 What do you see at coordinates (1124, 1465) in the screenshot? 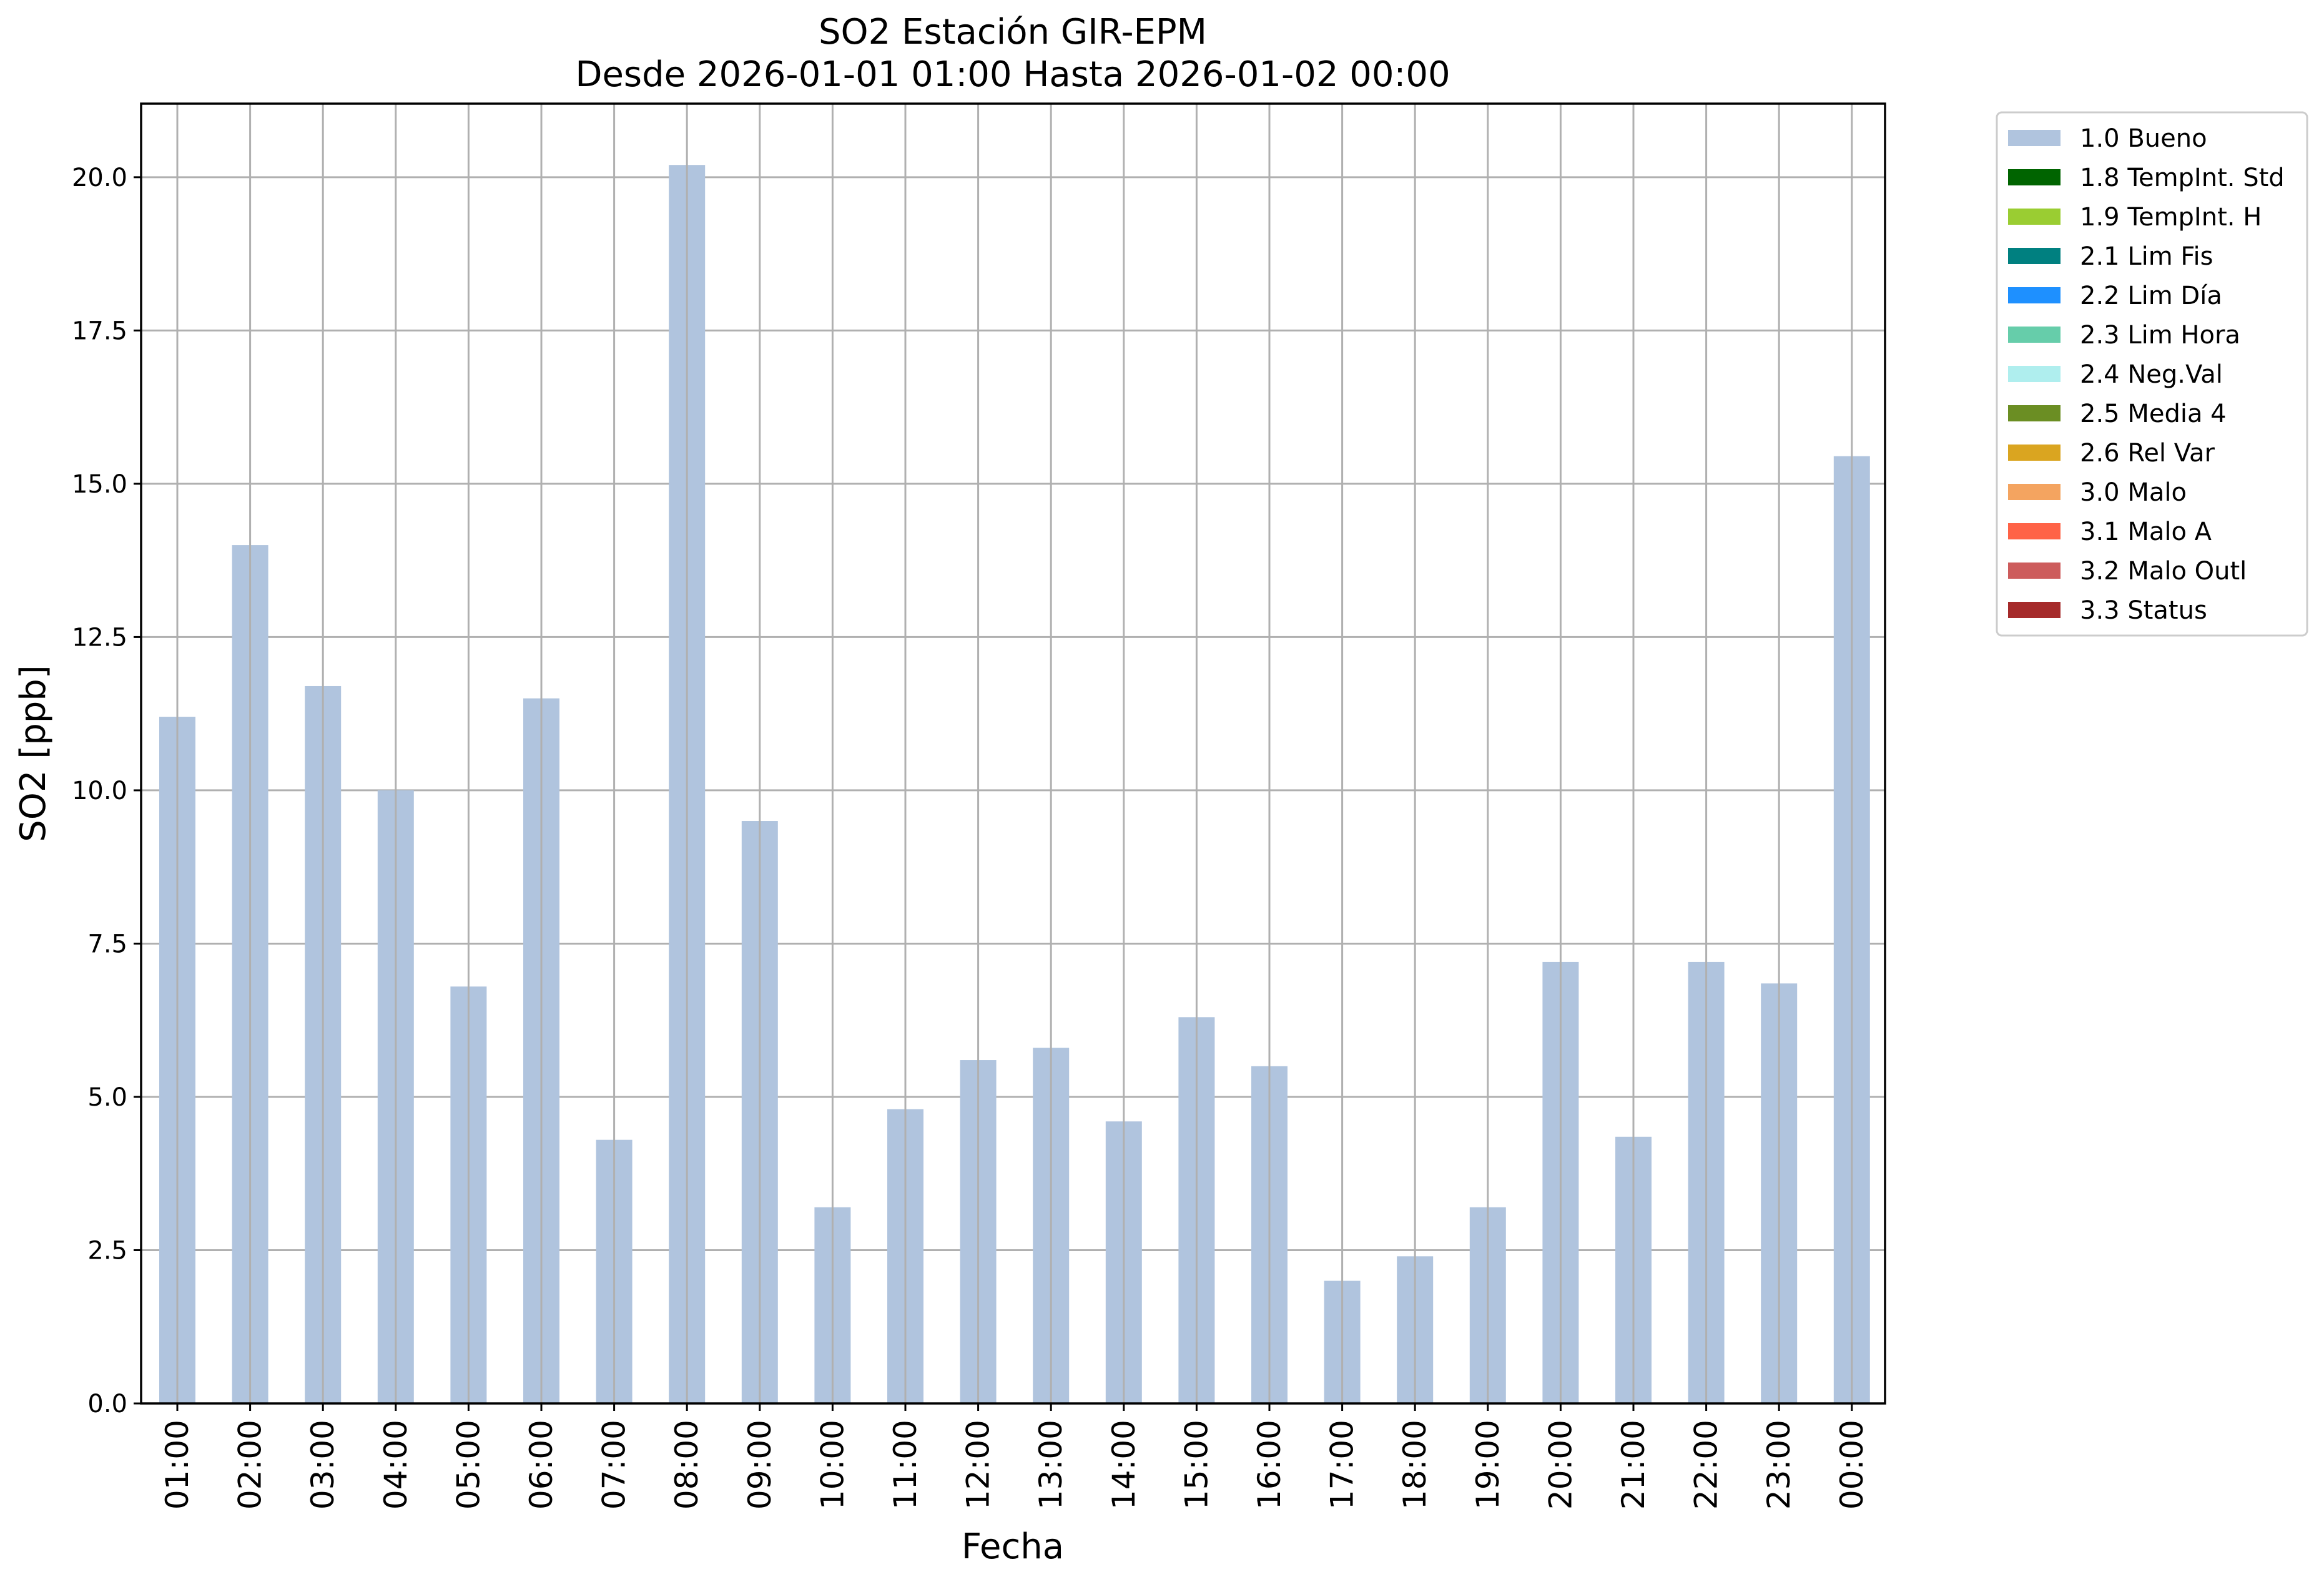
I see `x-tick-label: 14:00` at bounding box center [1124, 1465].